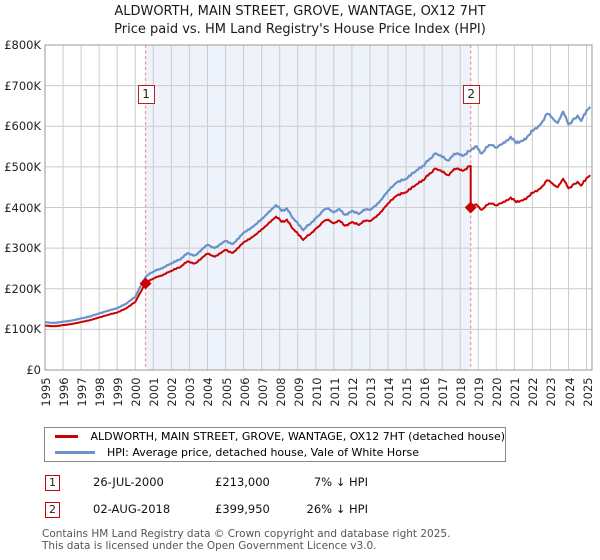 The image size is (600, 560). What do you see at coordinates (242, 509) in the screenshot?
I see `sale-price: £399,950` at bounding box center [242, 509].